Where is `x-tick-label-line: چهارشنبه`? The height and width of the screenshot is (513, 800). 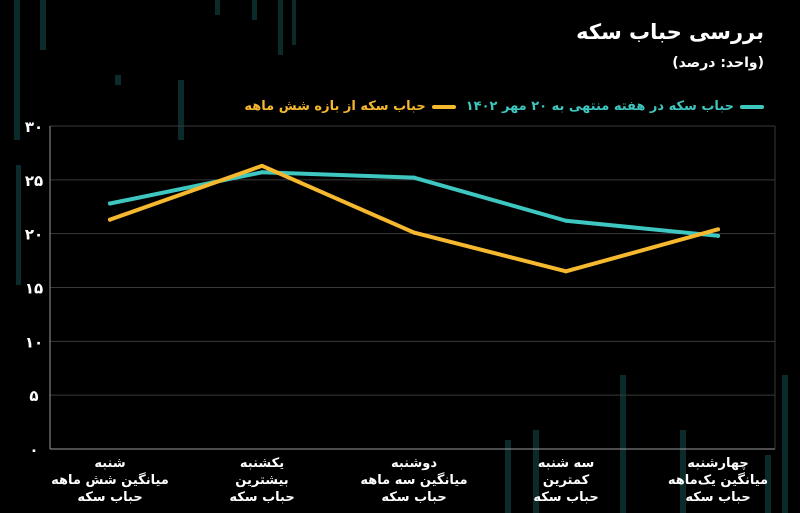
x-tick-label-line: چهارشنبه is located at coordinates (718, 463).